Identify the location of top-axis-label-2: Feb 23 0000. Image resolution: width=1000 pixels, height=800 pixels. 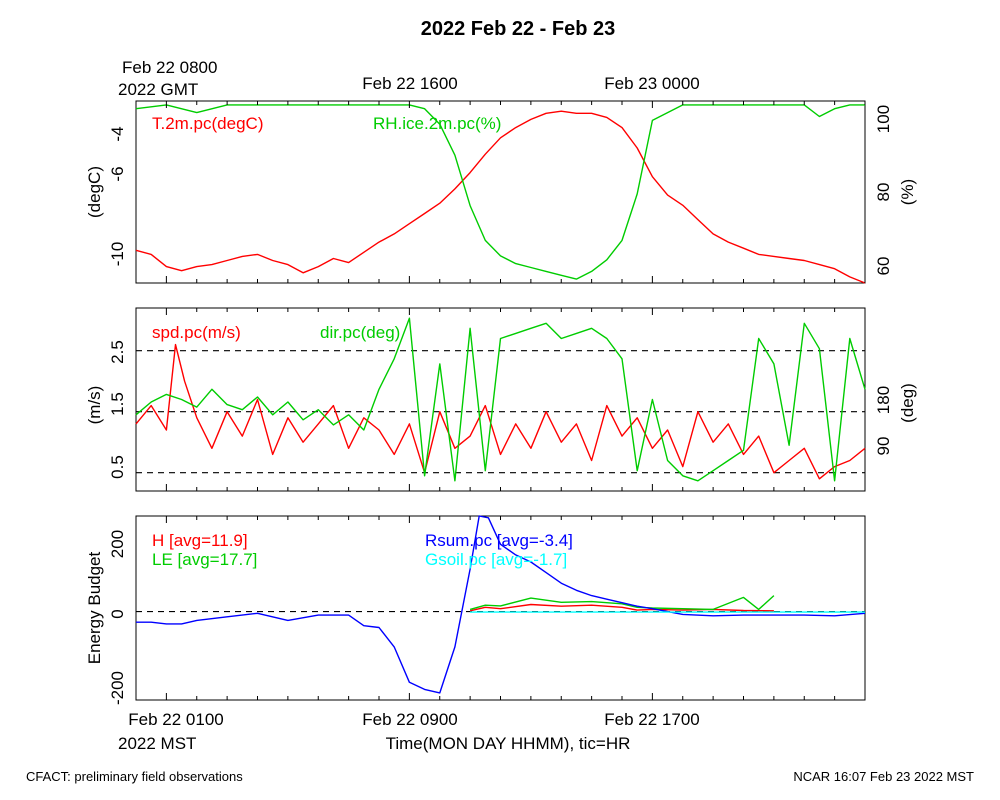
(651, 83).